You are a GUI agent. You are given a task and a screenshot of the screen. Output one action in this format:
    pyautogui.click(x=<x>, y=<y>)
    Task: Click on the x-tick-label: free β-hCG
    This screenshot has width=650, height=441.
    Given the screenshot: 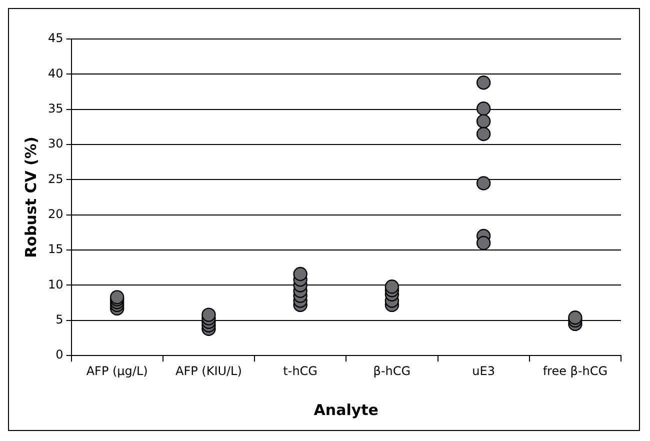 What is the action you would take?
    pyautogui.click(x=575, y=371)
    